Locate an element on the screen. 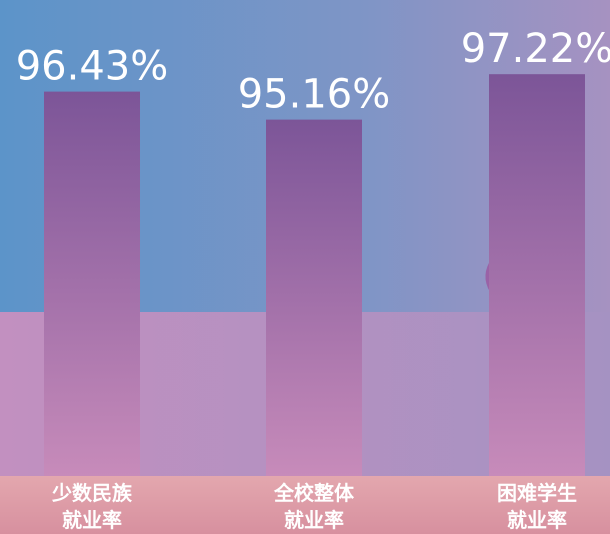 The width and height of the screenshot is (610, 534). label-strip is located at coordinates (305, 505).